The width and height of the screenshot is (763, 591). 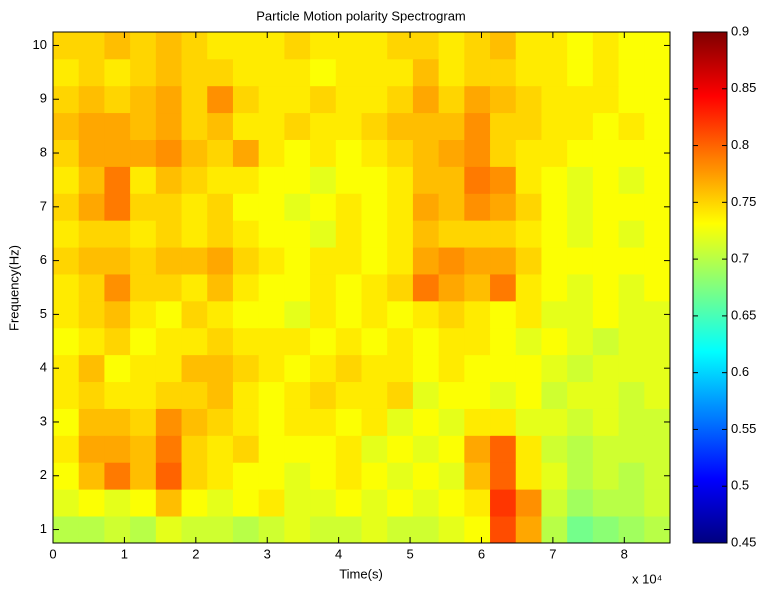 I want to click on colorbar-tick-label: 0.55, so click(x=743, y=428).